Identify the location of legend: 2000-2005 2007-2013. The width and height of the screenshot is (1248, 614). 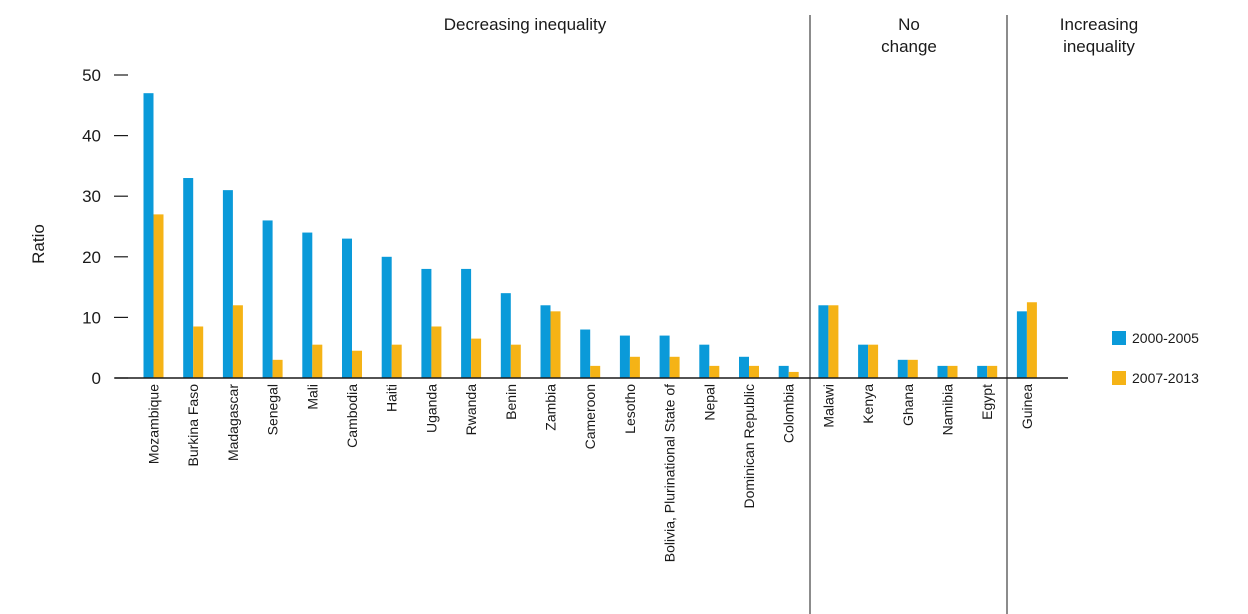
(1155, 358).